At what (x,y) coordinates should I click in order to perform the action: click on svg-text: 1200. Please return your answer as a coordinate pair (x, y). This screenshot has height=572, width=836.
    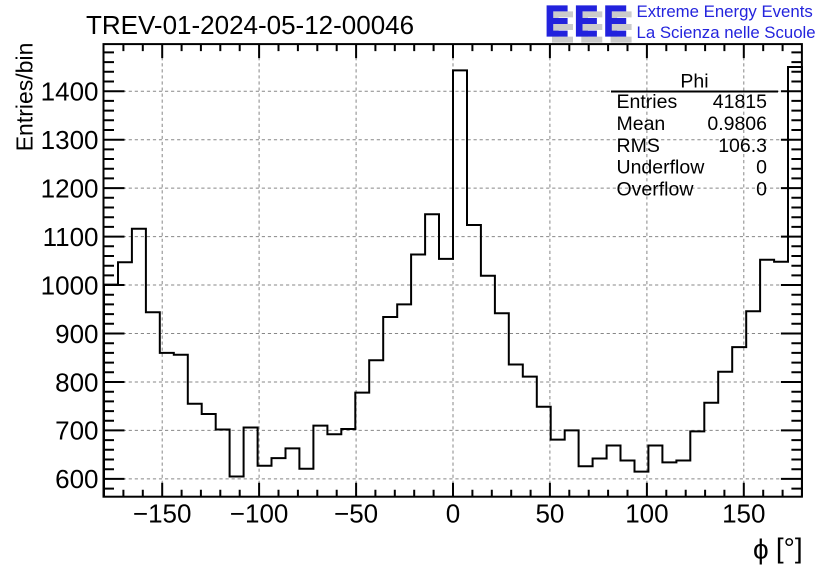
    Looking at the image, I should click on (70, 188).